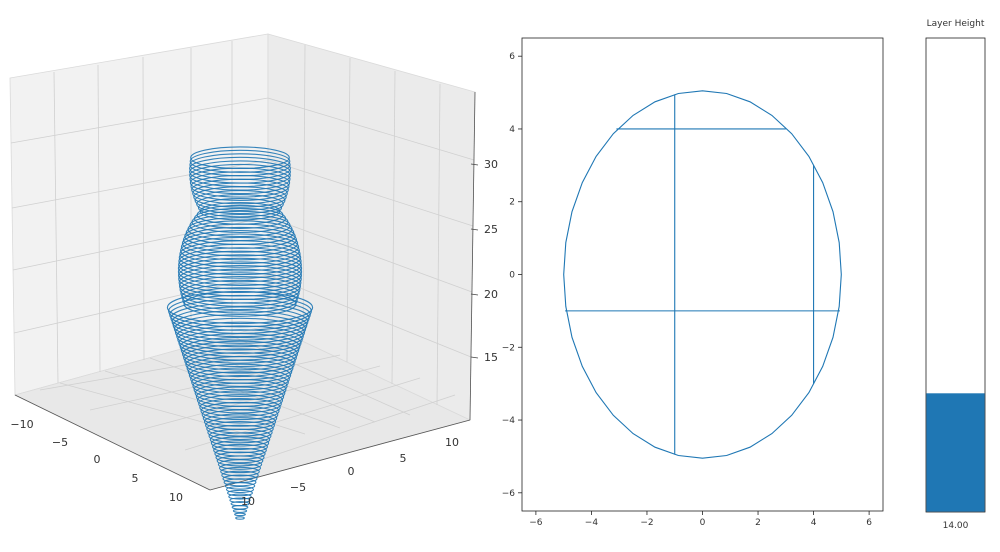 The height and width of the screenshot is (552, 1000). I want to click on x-tick-label: 6, so click(869, 523).